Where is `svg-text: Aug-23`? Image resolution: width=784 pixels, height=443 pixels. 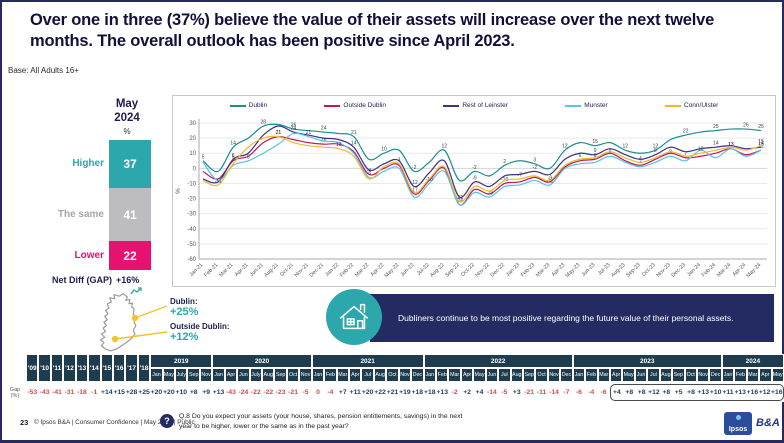 svg-text: Aug-23 is located at coordinates (618, 270).